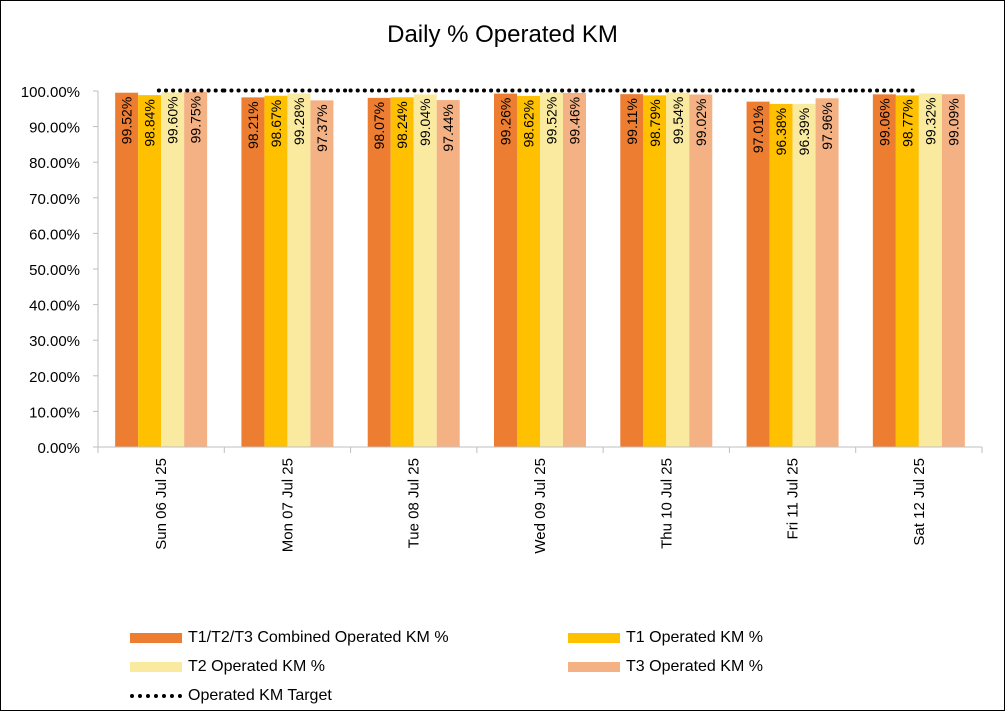 This screenshot has width=1005, height=711. Describe the element at coordinates (804, 131) in the screenshot. I see `data-label: 96.39%` at that location.